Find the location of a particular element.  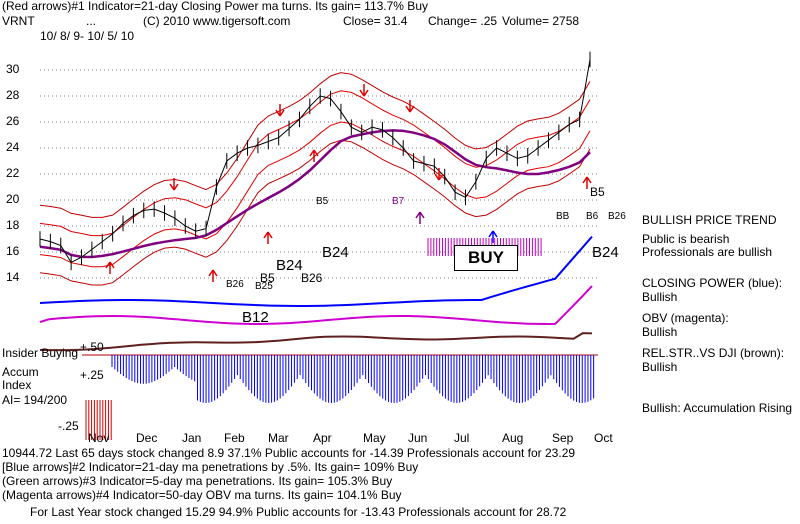

obv-line is located at coordinates (316, 305).